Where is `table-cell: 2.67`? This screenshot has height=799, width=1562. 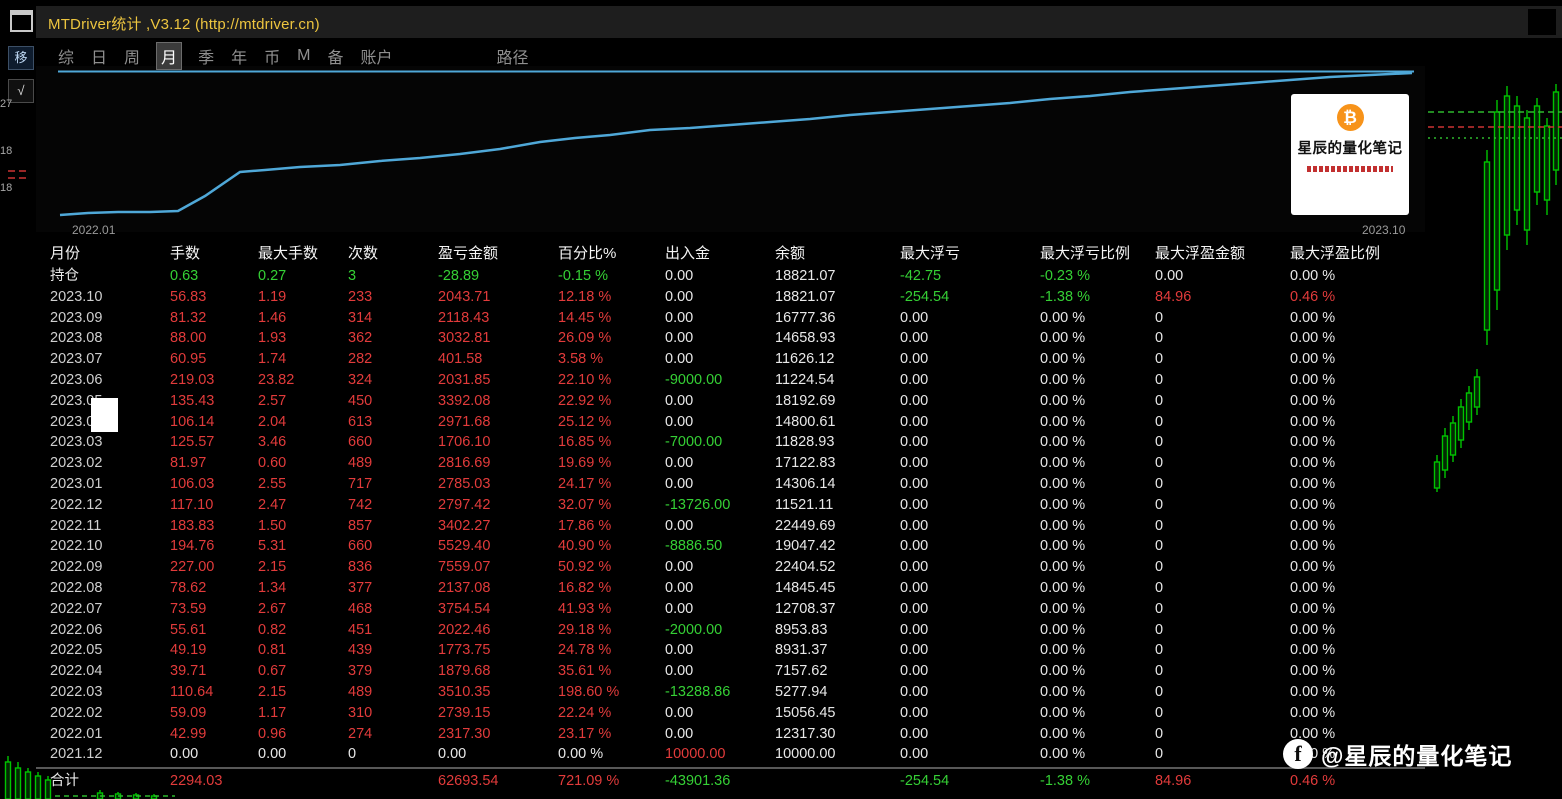
table-cell: 2.67 is located at coordinates (272, 608).